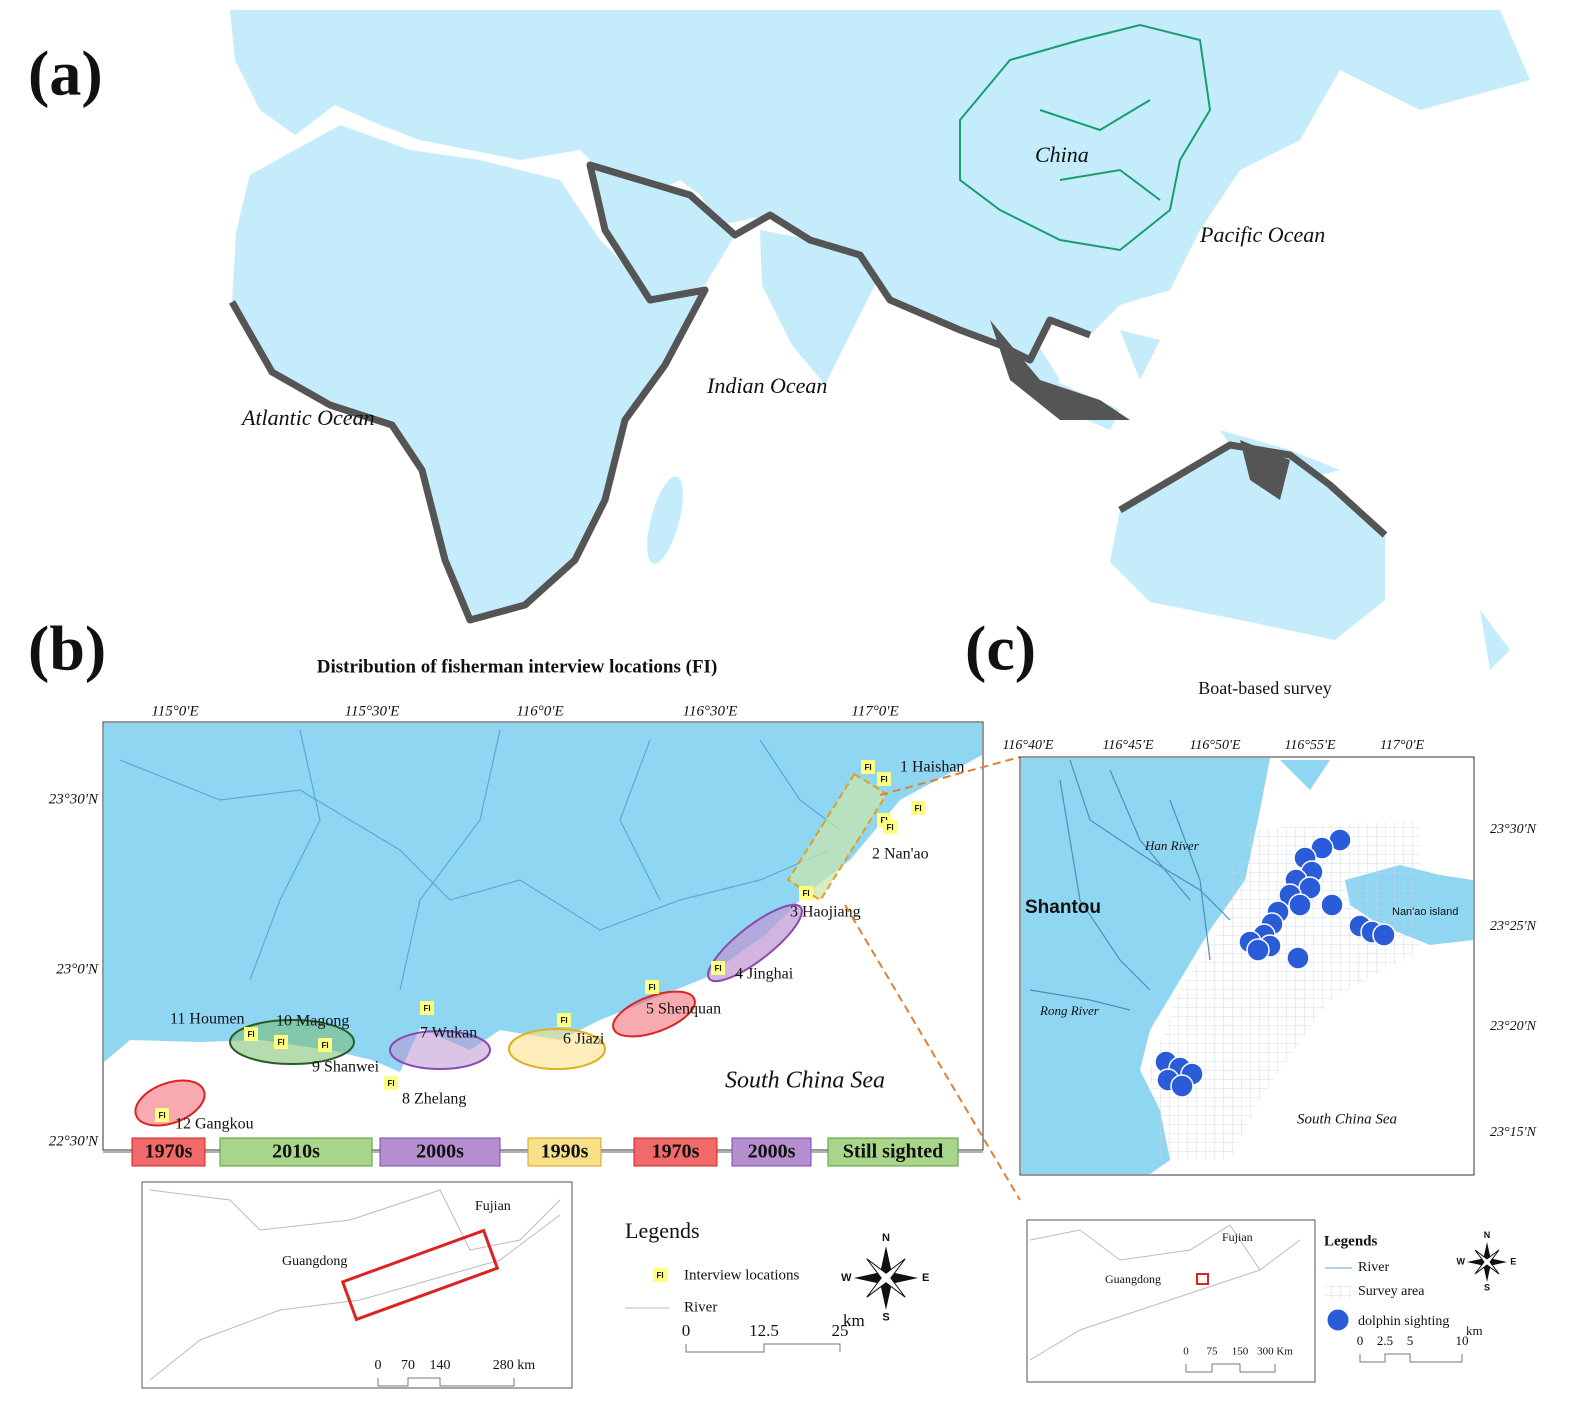 This screenshot has height=1414, width=1575. What do you see at coordinates (539, 711) in the screenshot?
I see `lon-tick-label: 116°0'E` at bounding box center [539, 711].